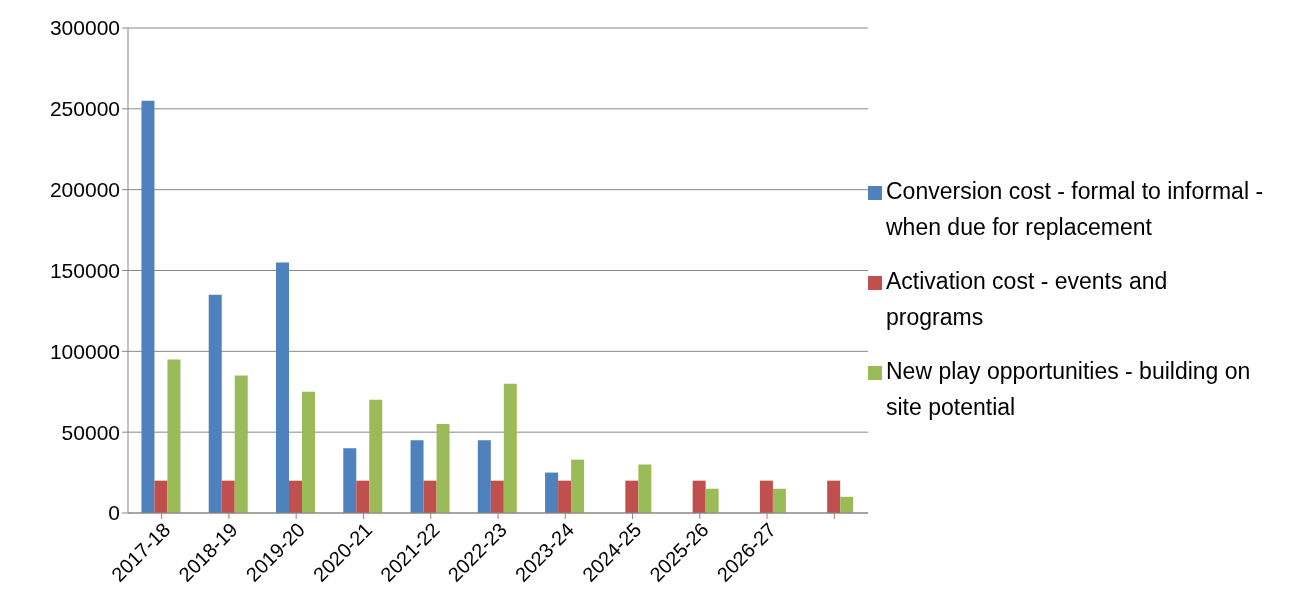 This screenshot has height=612, width=1300. Describe the element at coordinates (1069, 389) in the screenshot. I see `legend-label: New play opportunities - building on site potential` at that location.